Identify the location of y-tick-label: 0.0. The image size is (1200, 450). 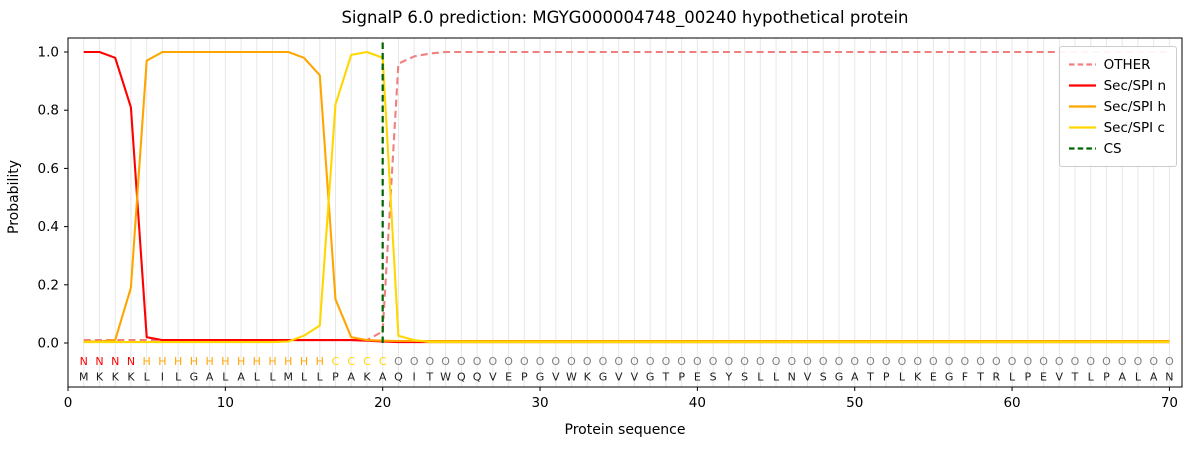
(48, 343).